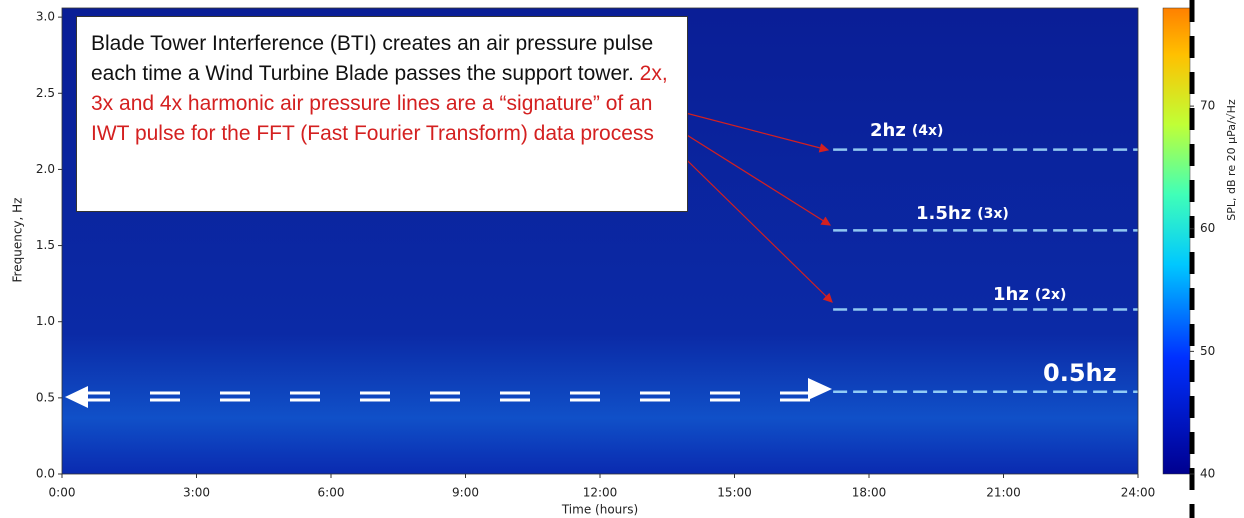 This screenshot has width=1244, height=518. Describe the element at coordinates (62, 493) in the screenshot. I see `x-tick-label: 0:00` at that location.